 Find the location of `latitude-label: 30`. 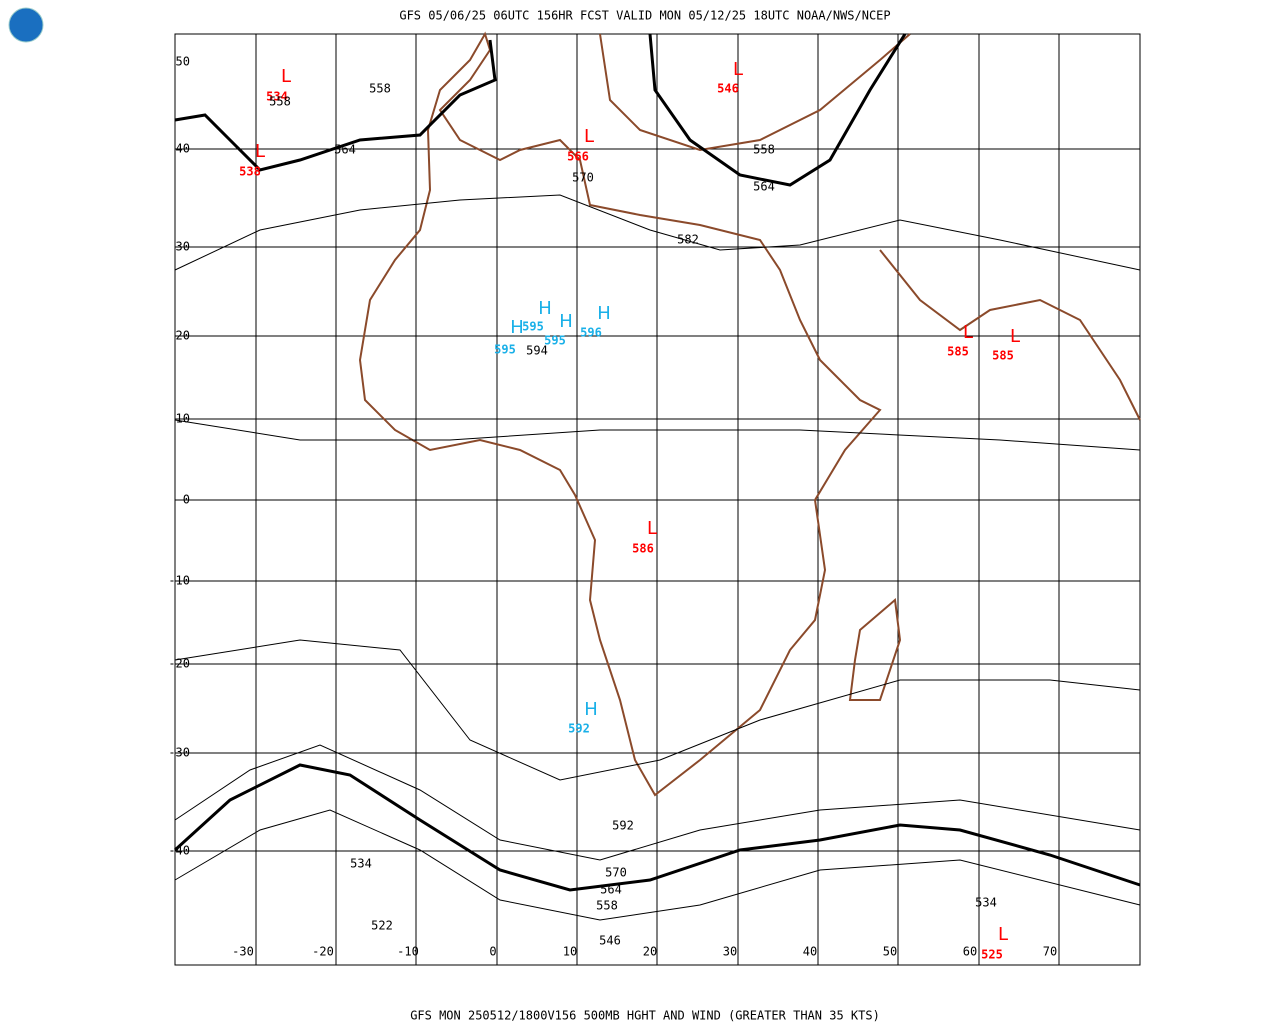

latitude-label: 30 is located at coordinates (183, 247).